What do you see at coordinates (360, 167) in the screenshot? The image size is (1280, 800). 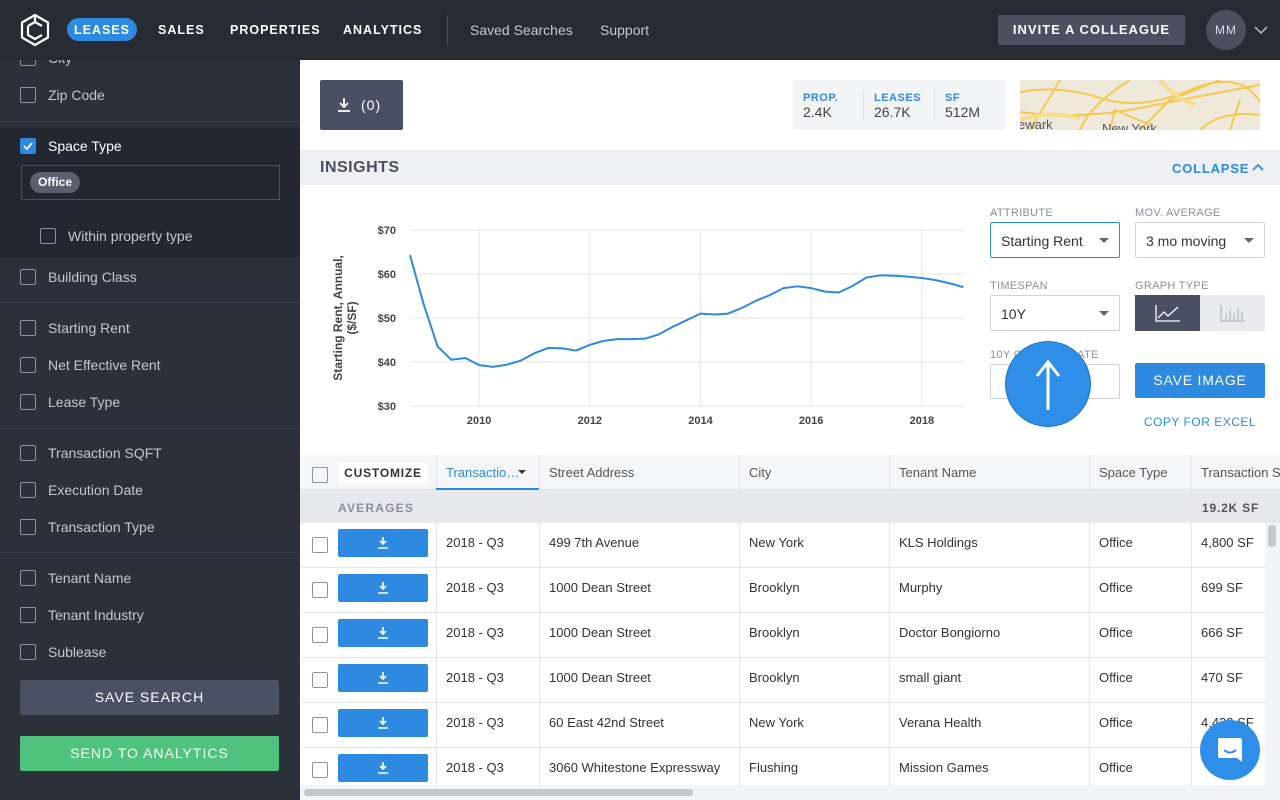 I see `insights-title: INSIGHTS` at bounding box center [360, 167].